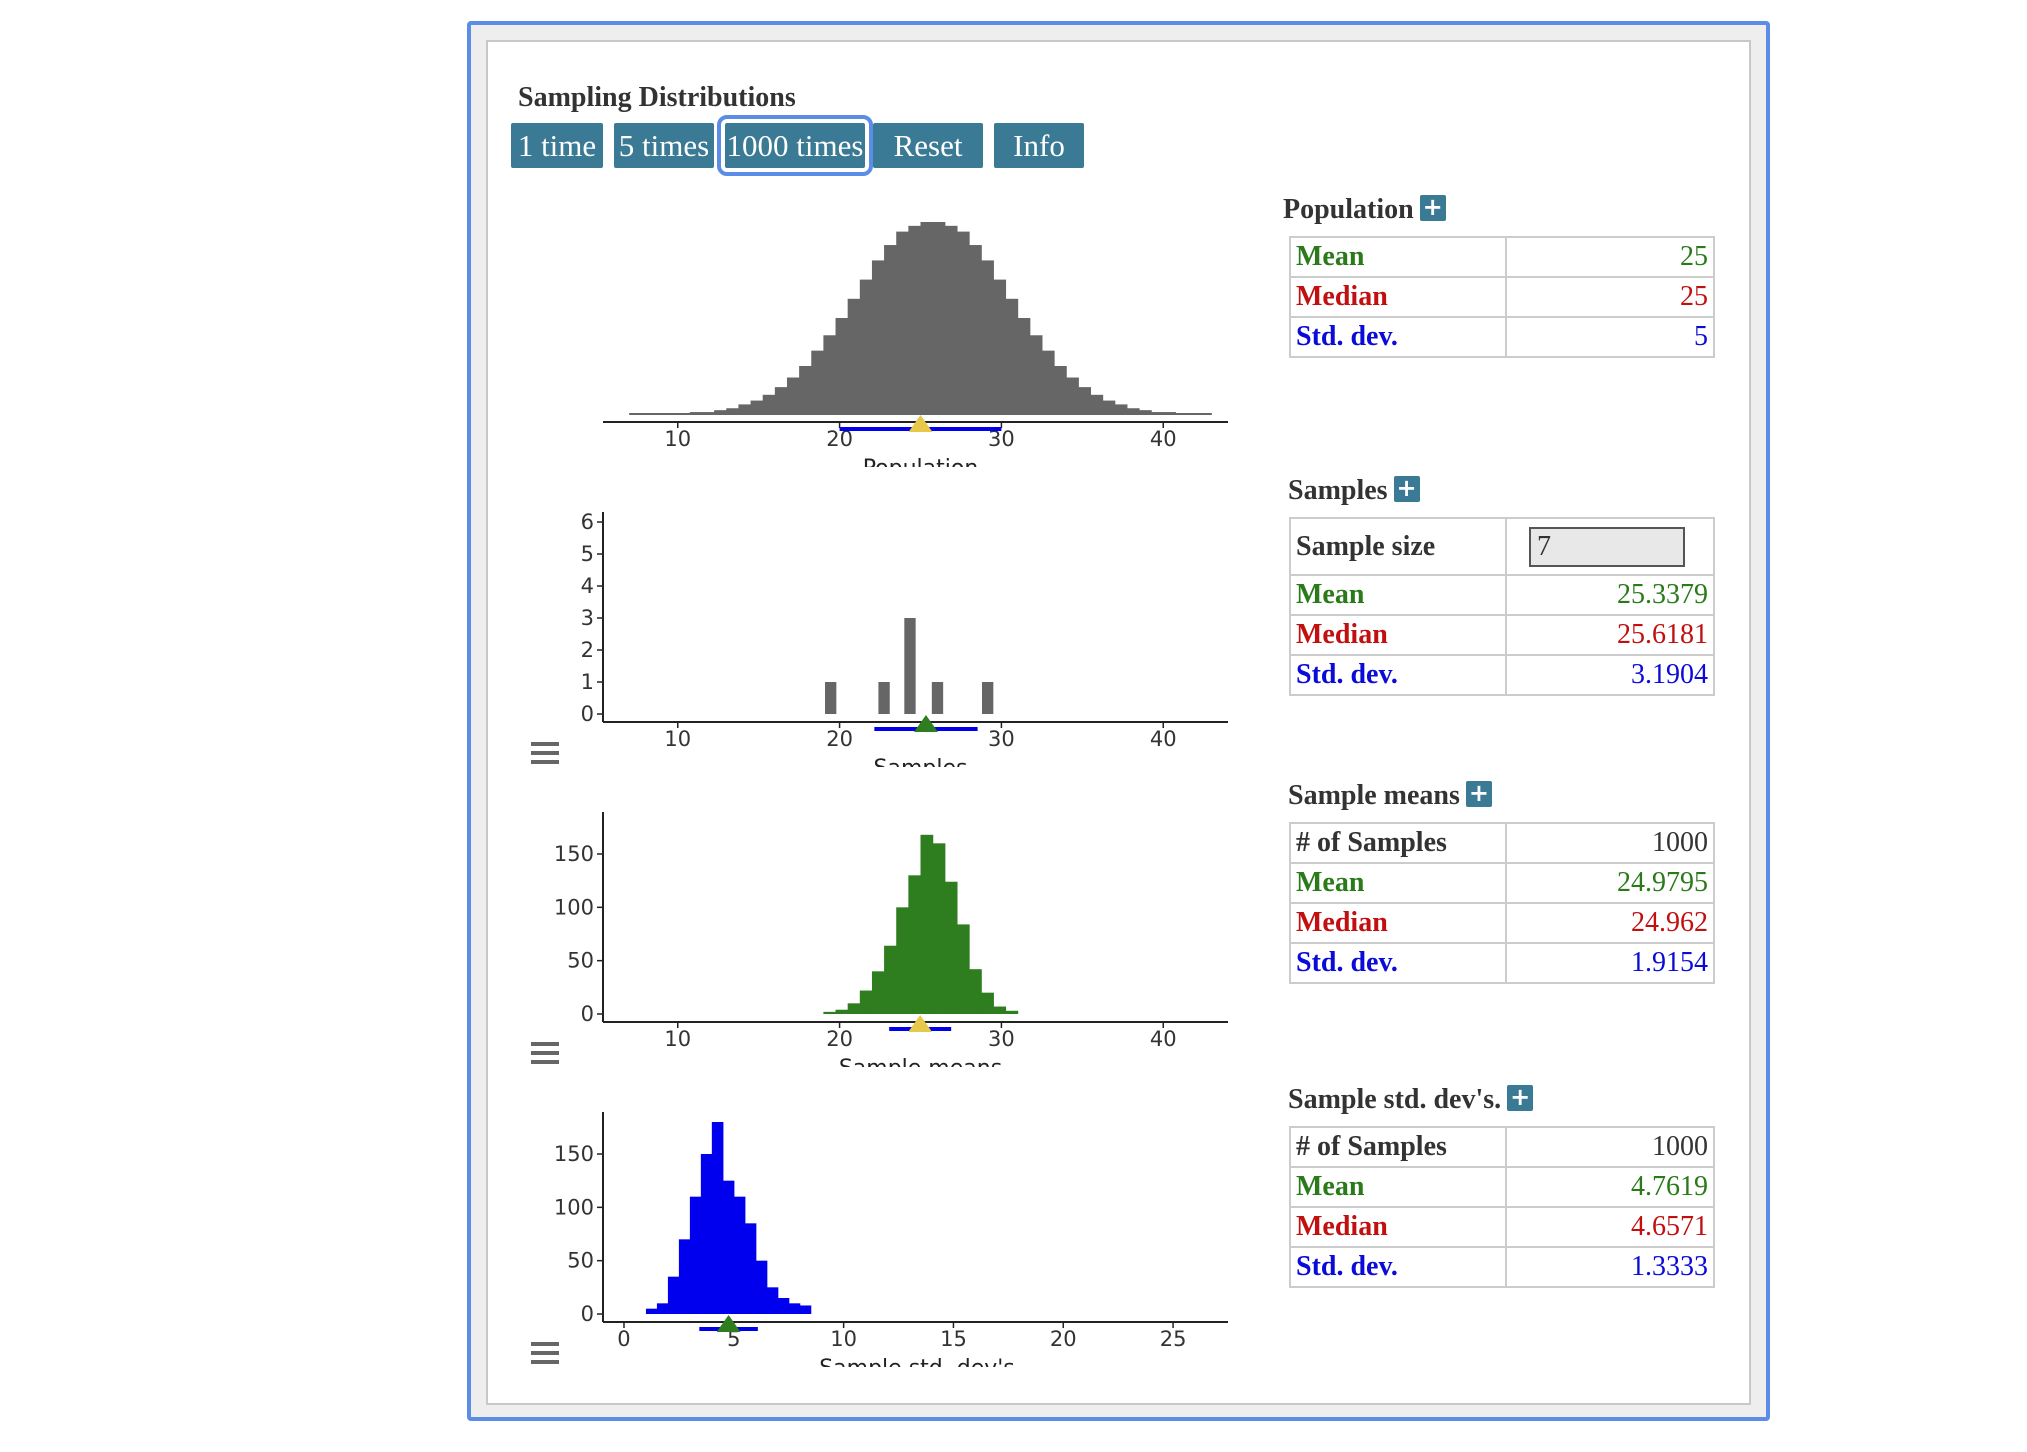  What do you see at coordinates (545, 1355) in the screenshot?
I see `sds-hamburger-menu-icon` at bounding box center [545, 1355].